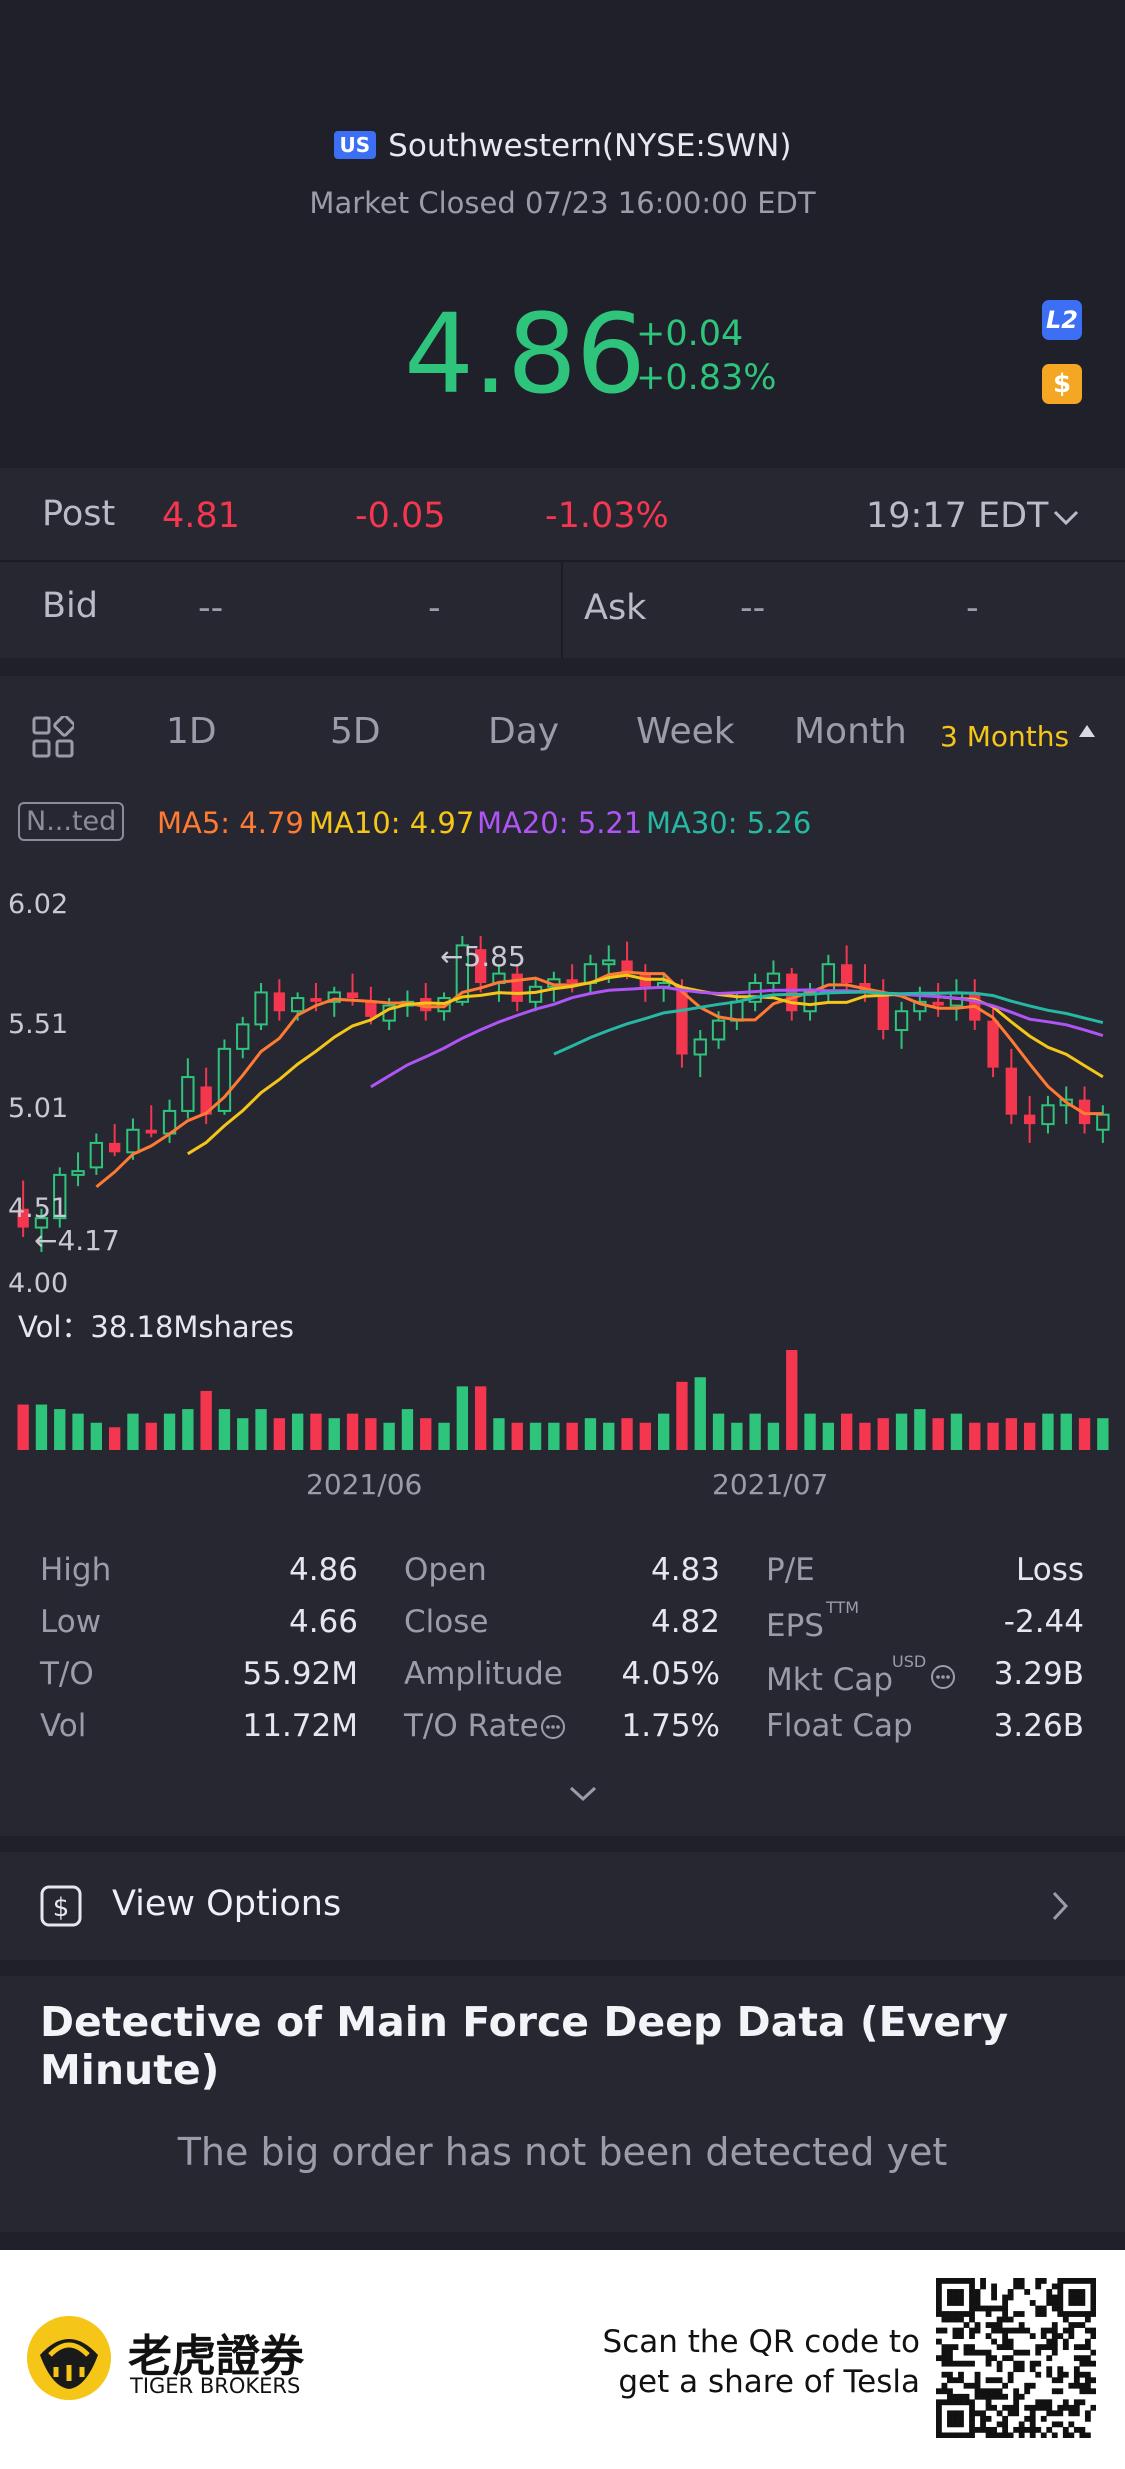 This screenshot has height=2469, width=1125. I want to click on dollar-badge: $, so click(1062, 384).